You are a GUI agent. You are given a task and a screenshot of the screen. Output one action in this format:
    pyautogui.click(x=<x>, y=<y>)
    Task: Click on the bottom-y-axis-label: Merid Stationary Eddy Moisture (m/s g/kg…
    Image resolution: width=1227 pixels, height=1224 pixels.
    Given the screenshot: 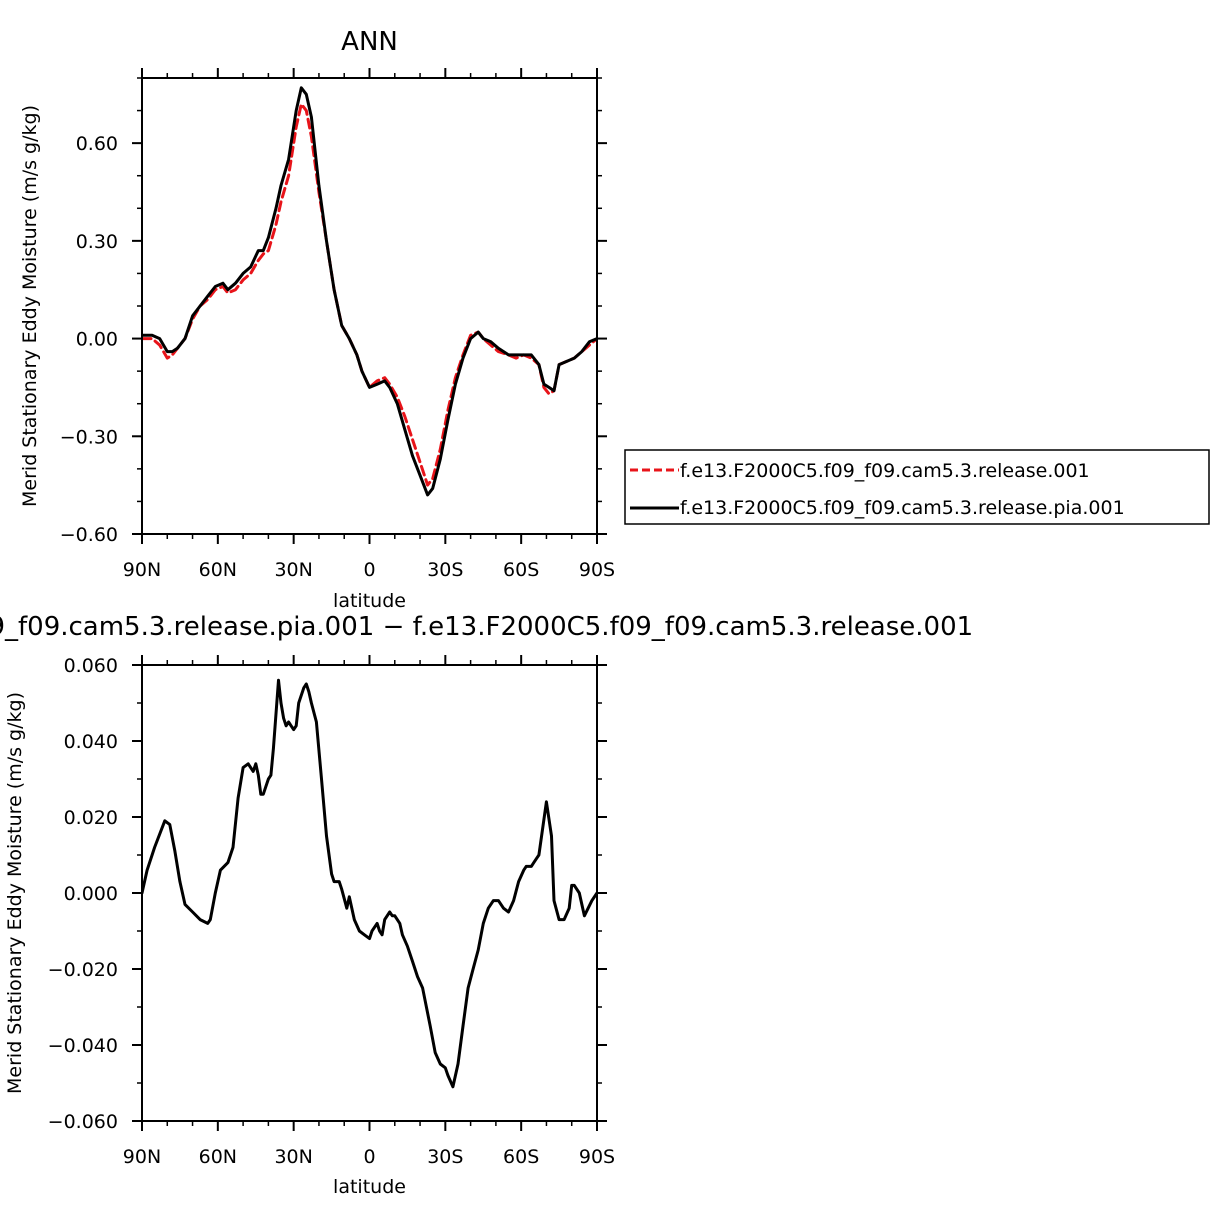 What is the action you would take?
    pyautogui.click(x=15, y=893)
    